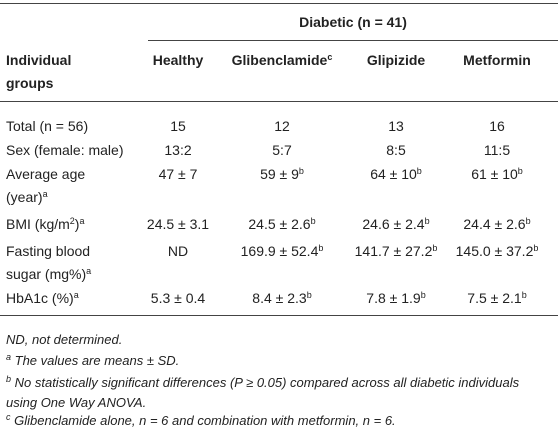 The width and height of the screenshot is (558, 429). What do you see at coordinates (494, 298) in the screenshot?
I see `text: 7.5 ± 2.1` at bounding box center [494, 298].